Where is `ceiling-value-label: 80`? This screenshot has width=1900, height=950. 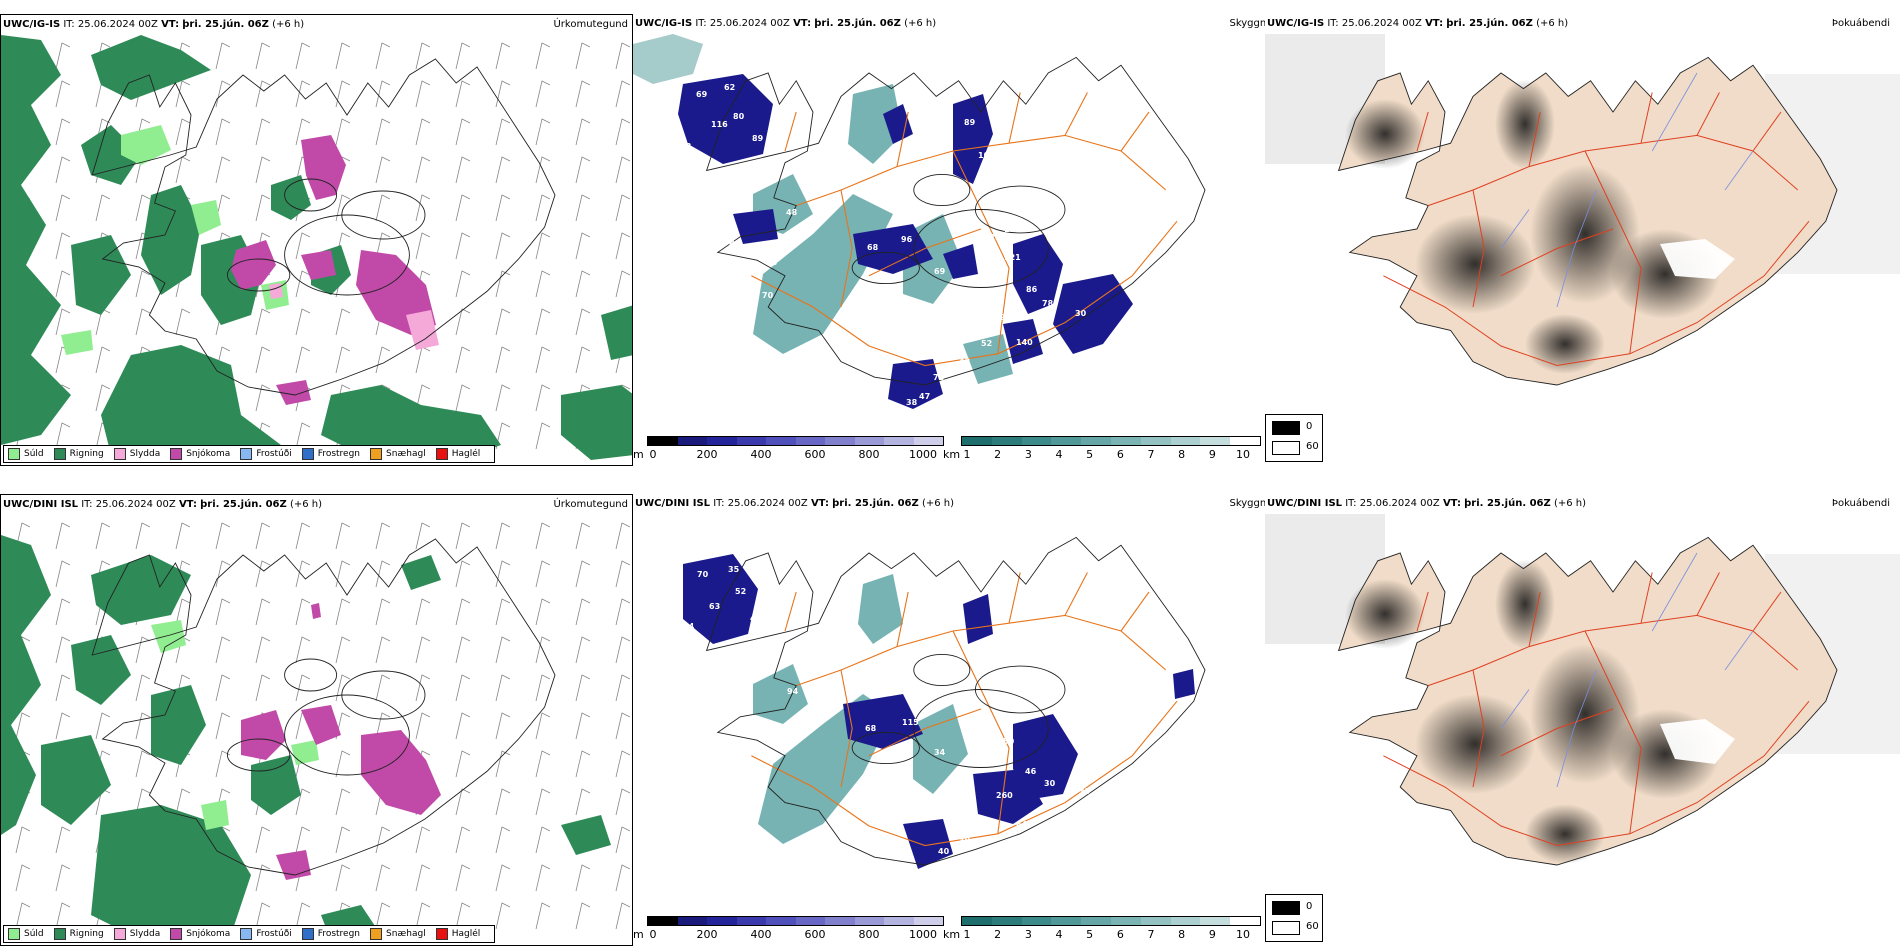
ceiling-value-label: 80 is located at coordinates (739, 116).